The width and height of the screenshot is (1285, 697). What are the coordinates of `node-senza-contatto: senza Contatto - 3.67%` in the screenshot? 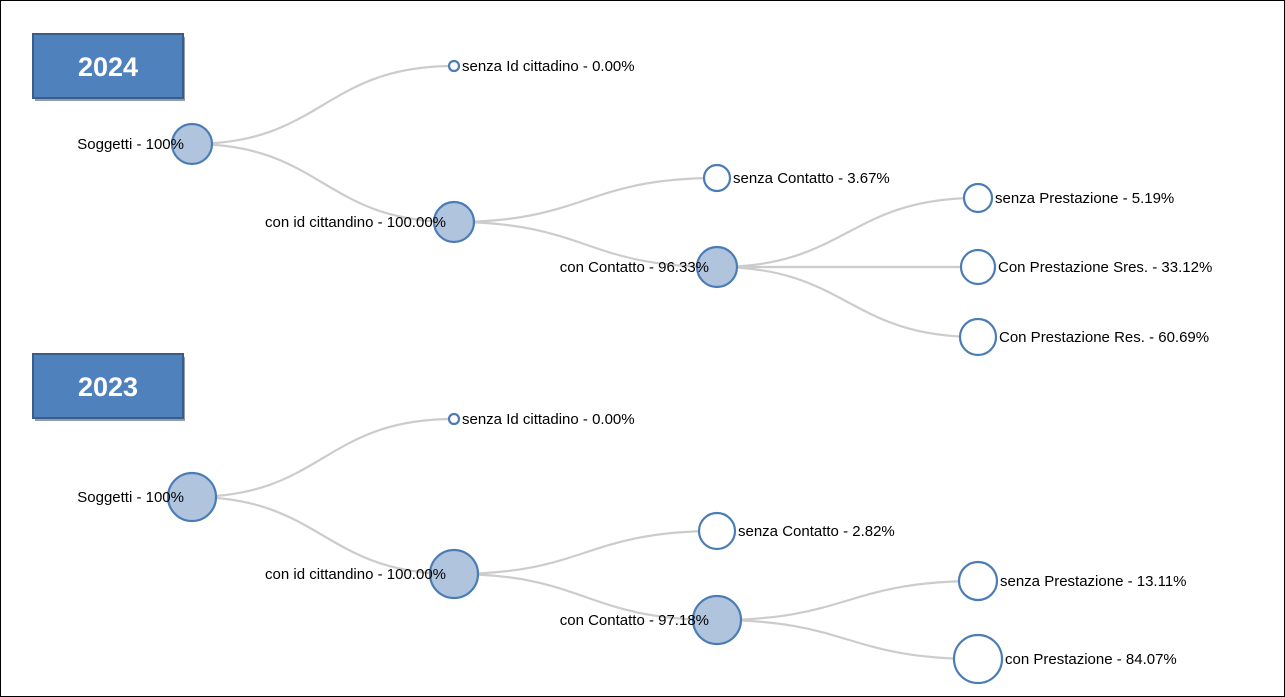 It's located at (796, 178).